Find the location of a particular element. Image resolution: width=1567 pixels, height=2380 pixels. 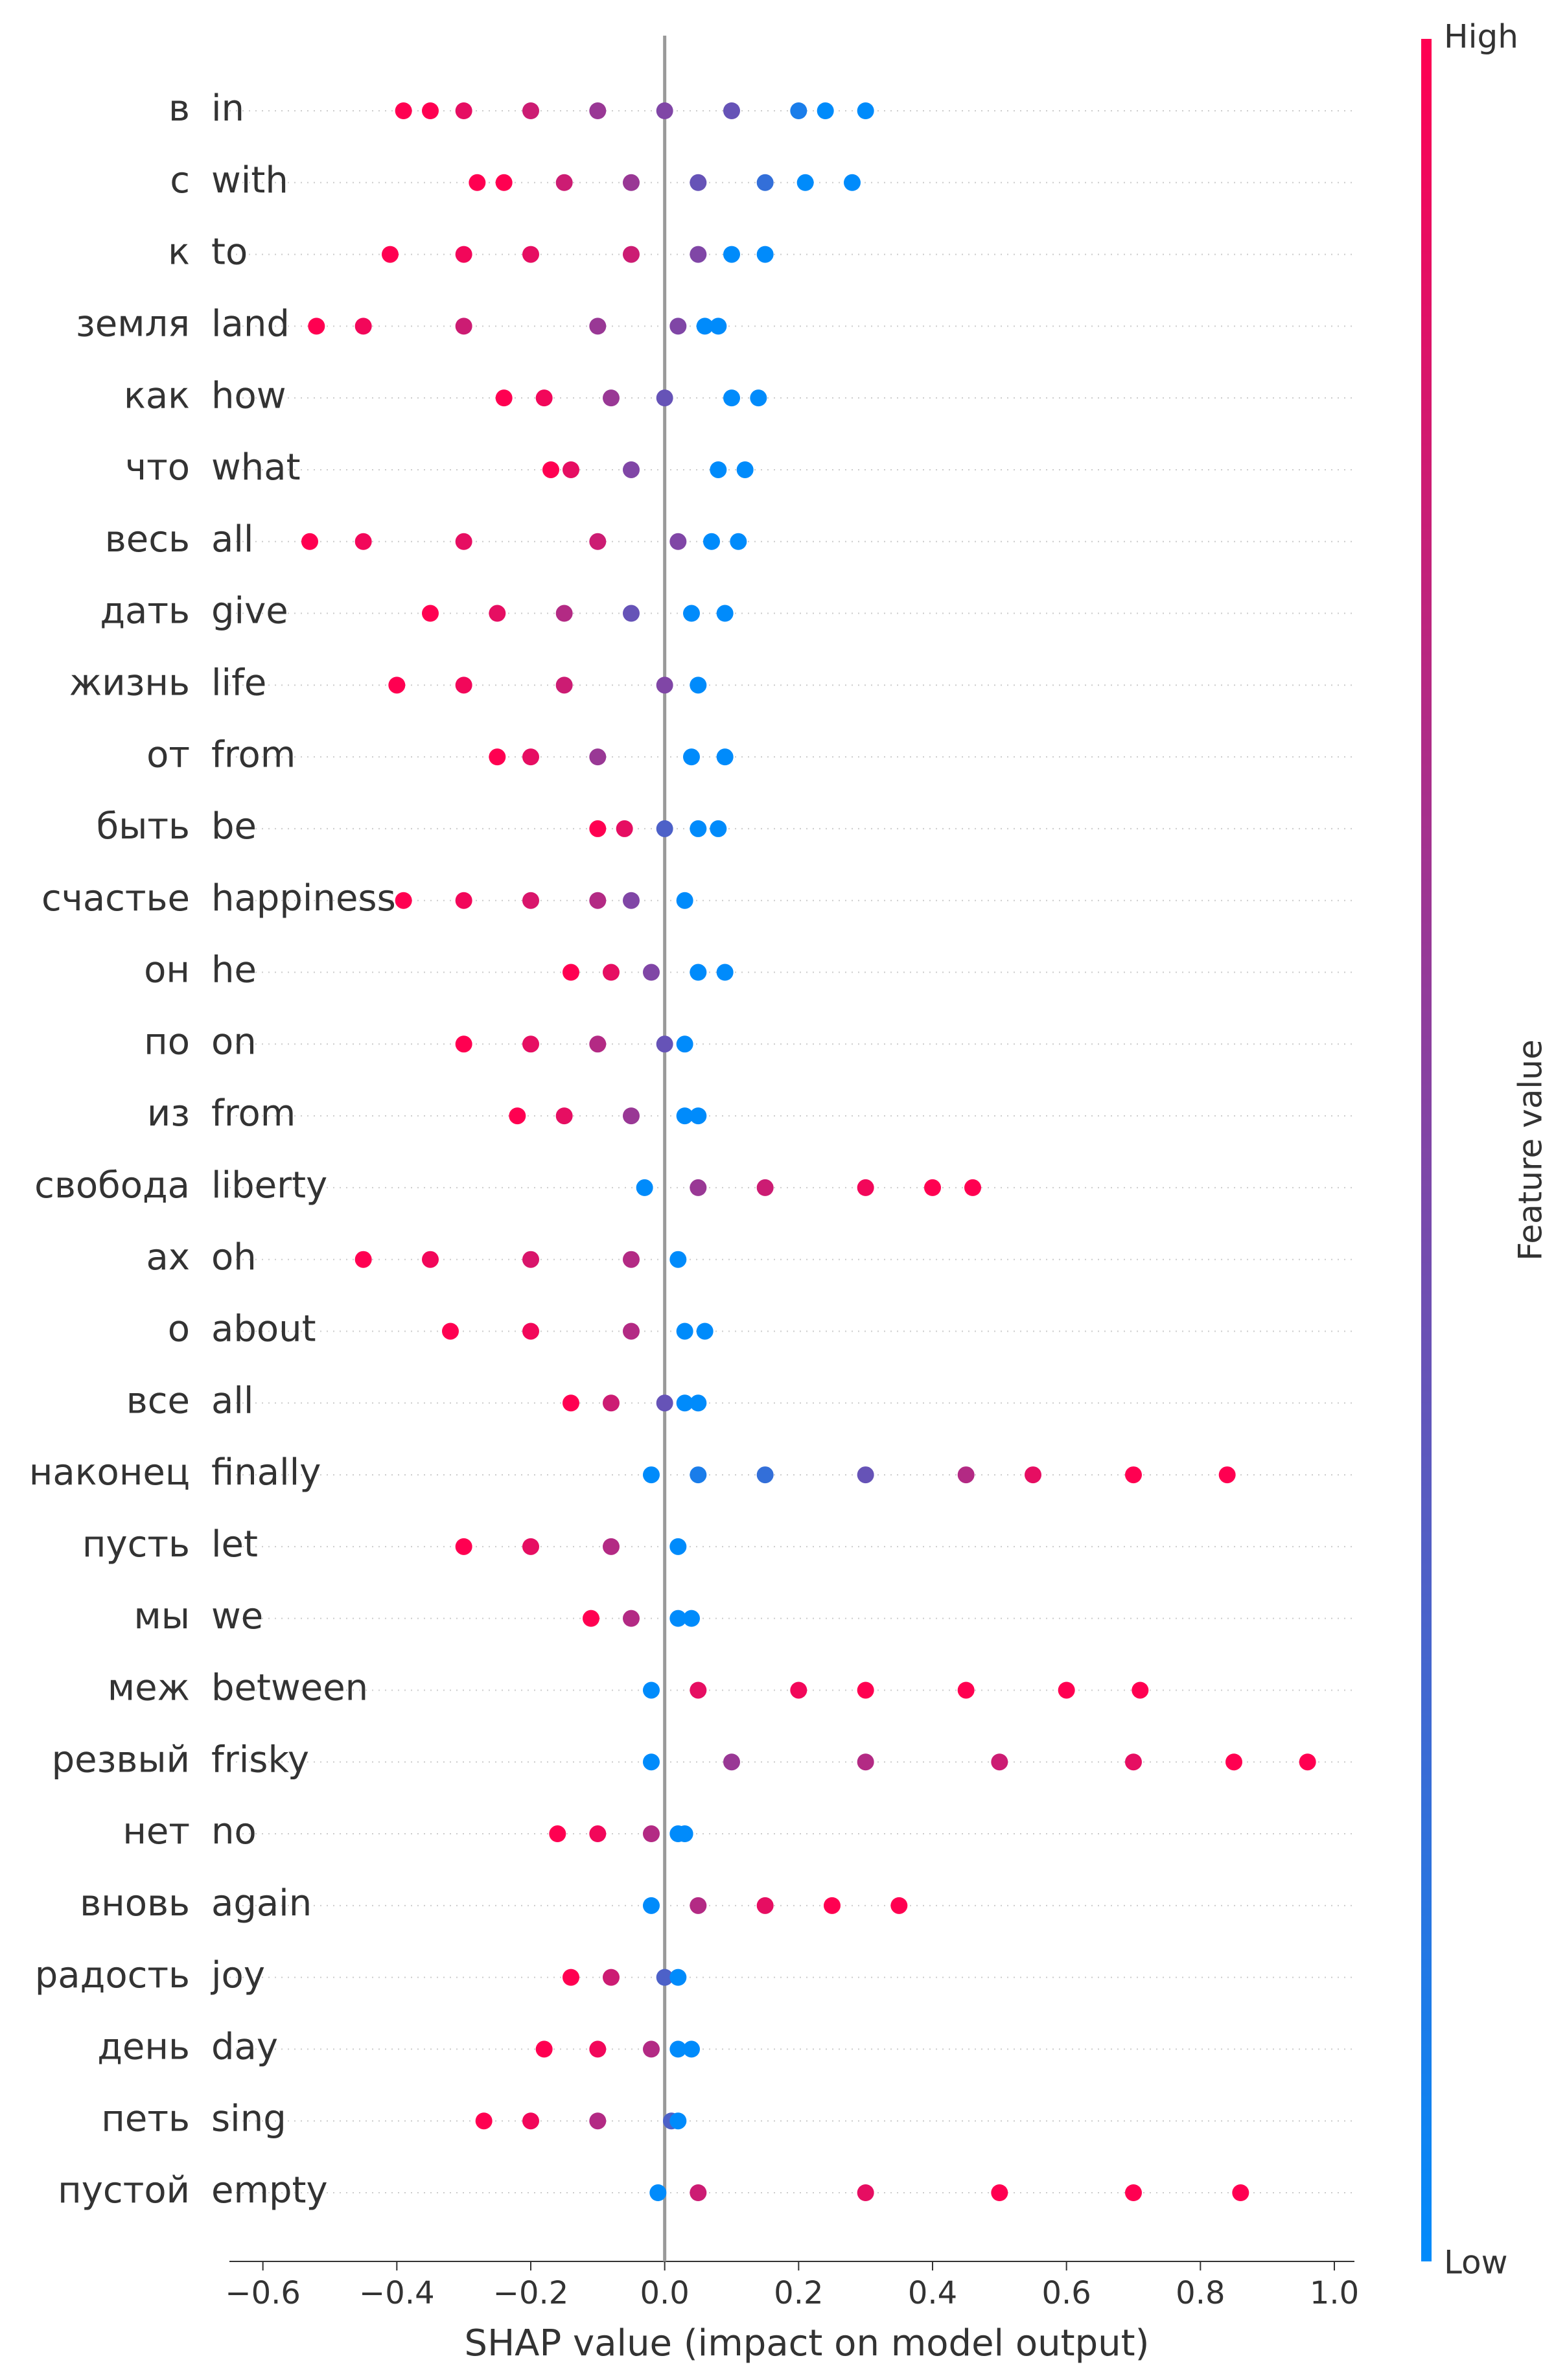

row-label: что is located at coordinates (157, 468).